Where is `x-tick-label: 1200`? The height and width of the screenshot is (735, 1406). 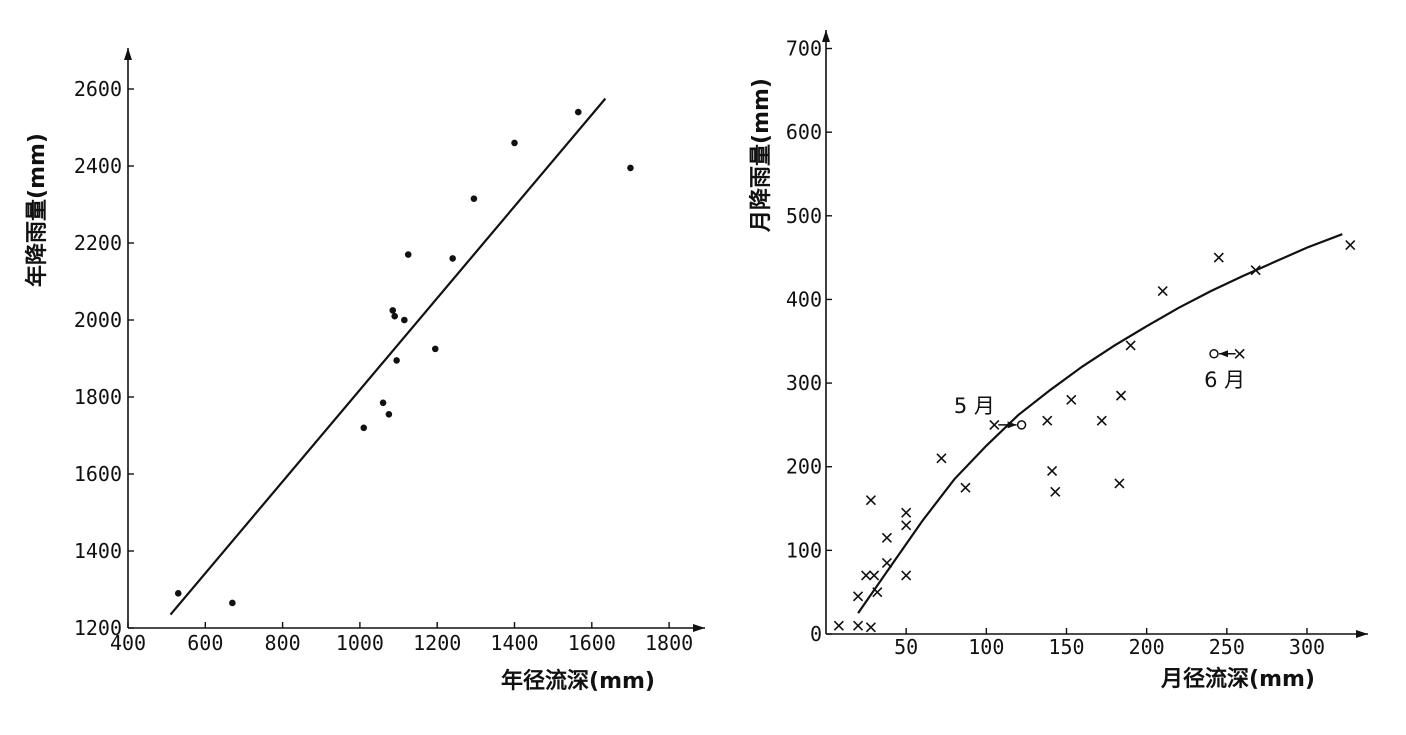 x-tick-label: 1200 is located at coordinates (437, 643).